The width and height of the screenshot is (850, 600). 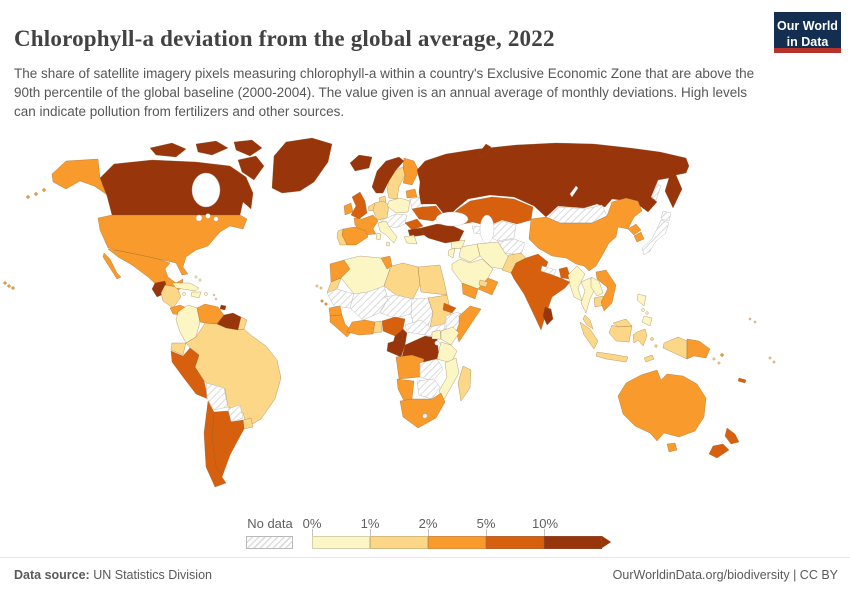 What do you see at coordinates (79, 176) in the screenshot?
I see `country-alaska` at bounding box center [79, 176].